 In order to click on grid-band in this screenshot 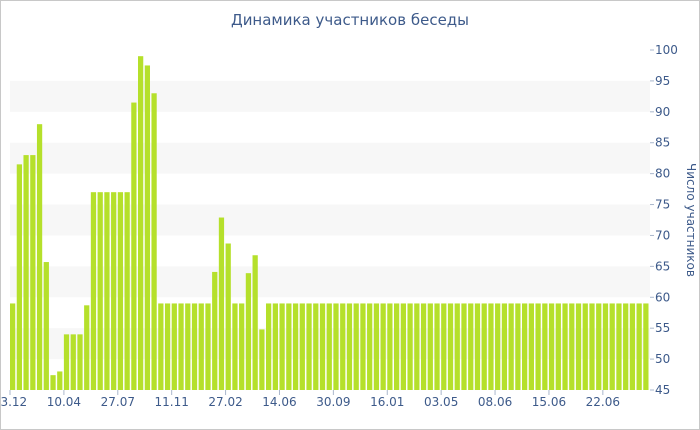, I will do `click(330, 158)`.